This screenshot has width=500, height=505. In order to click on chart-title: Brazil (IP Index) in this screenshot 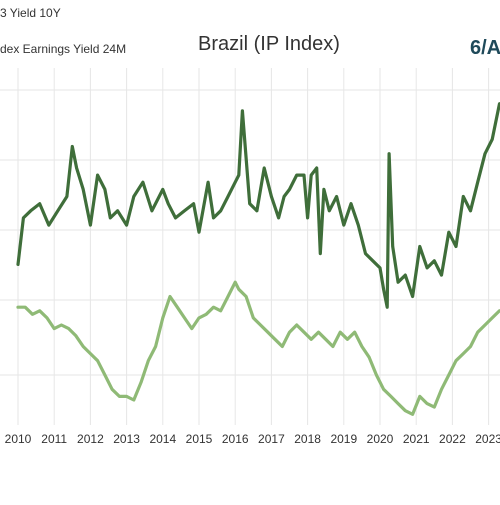, I will do `click(269, 44)`.